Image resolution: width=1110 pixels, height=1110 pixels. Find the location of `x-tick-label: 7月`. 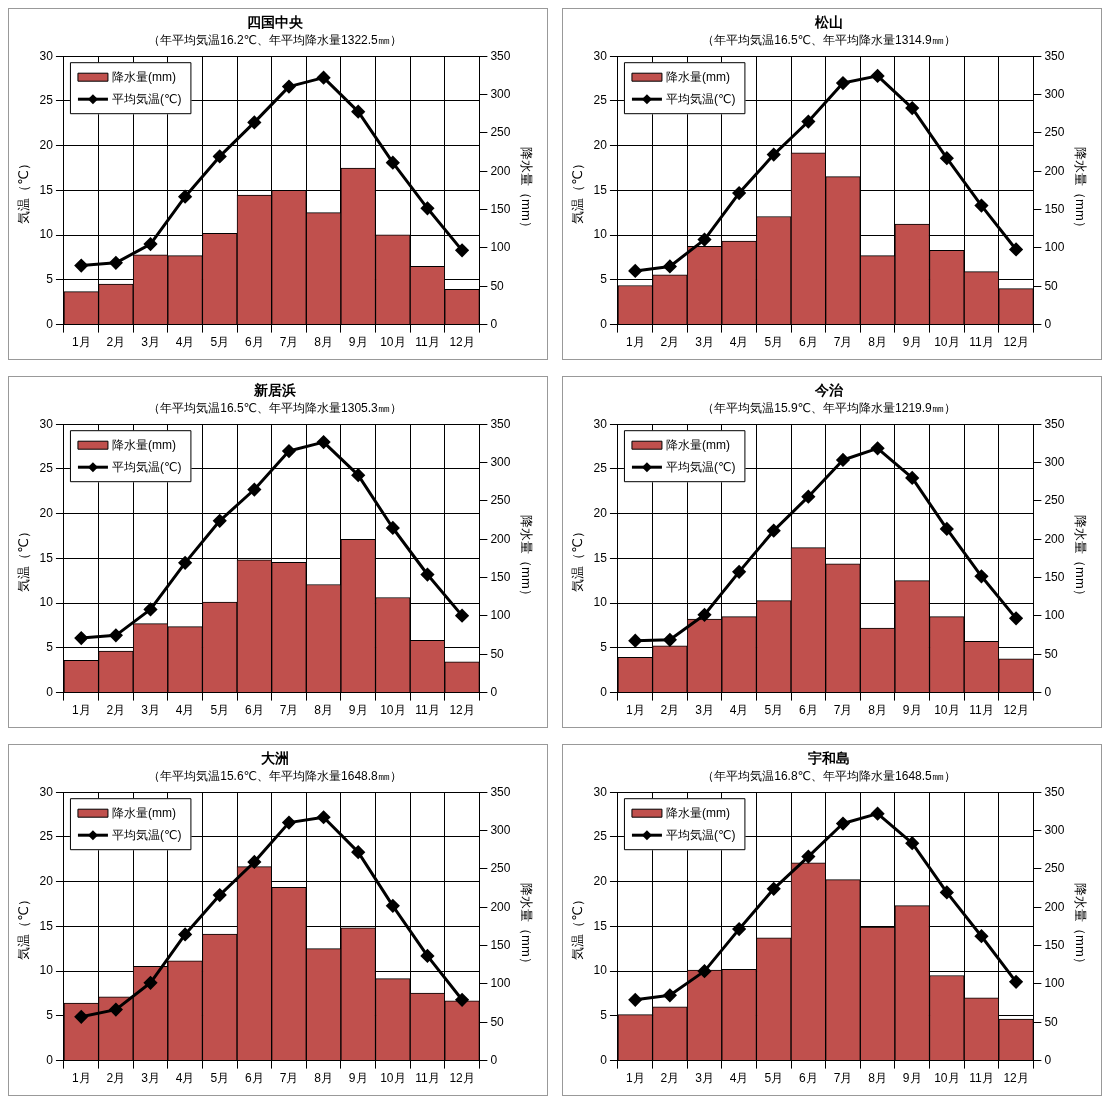

x-tick-label: 7月 is located at coordinates (289, 710).